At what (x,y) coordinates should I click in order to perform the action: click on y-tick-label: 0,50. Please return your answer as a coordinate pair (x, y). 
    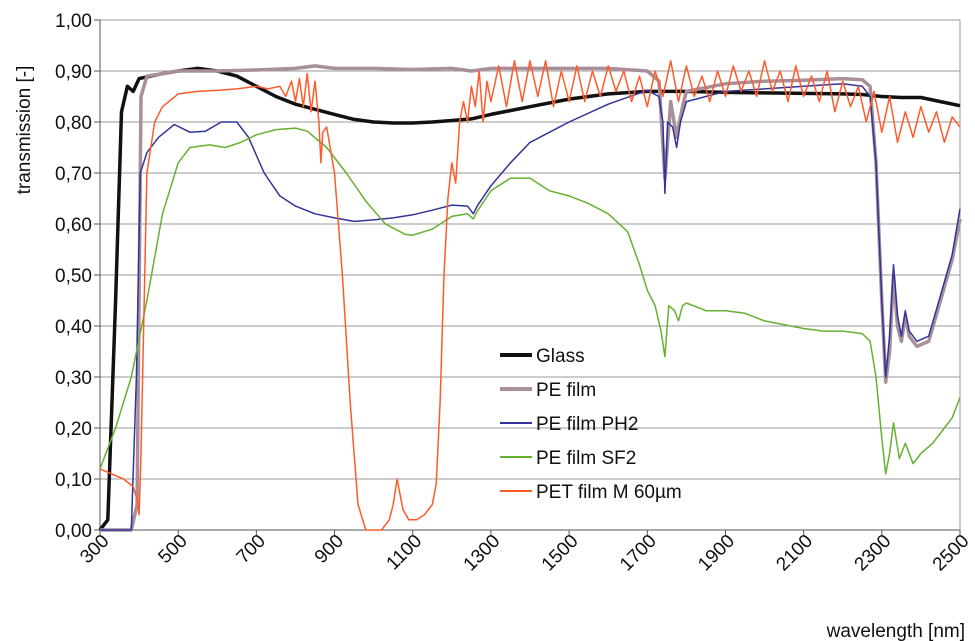
    Looking at the image, I should click on (73, 276).